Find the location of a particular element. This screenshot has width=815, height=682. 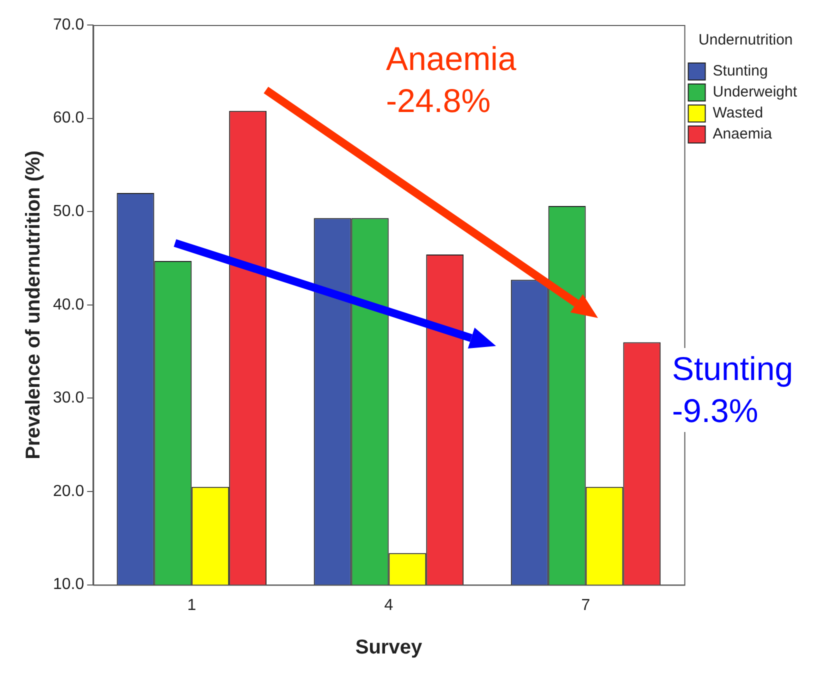

legend-label: Anaemia is located at coordinates (742, 134).